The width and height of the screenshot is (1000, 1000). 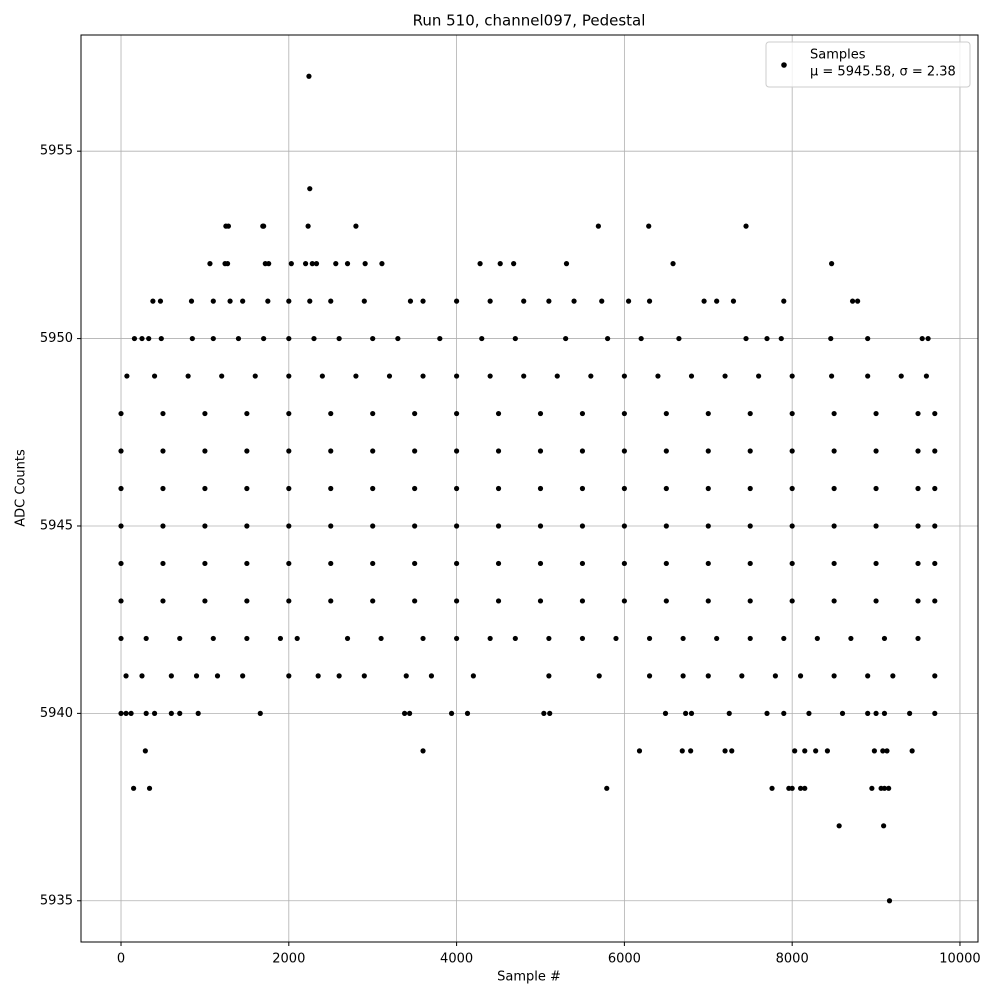 What do you see at coordinates (959, 959) in the screenshot?
I see `x-tick-label: 10000` at bounding box center [959, 959].